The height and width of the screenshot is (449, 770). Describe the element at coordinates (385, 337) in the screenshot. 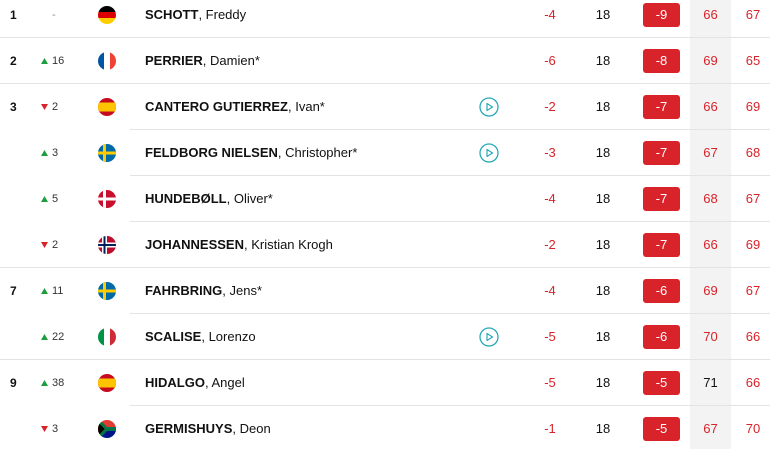

I see `leaderboard-row: 22 SCALISE, Lorenzo -5 18 -6 70 66` at that location.